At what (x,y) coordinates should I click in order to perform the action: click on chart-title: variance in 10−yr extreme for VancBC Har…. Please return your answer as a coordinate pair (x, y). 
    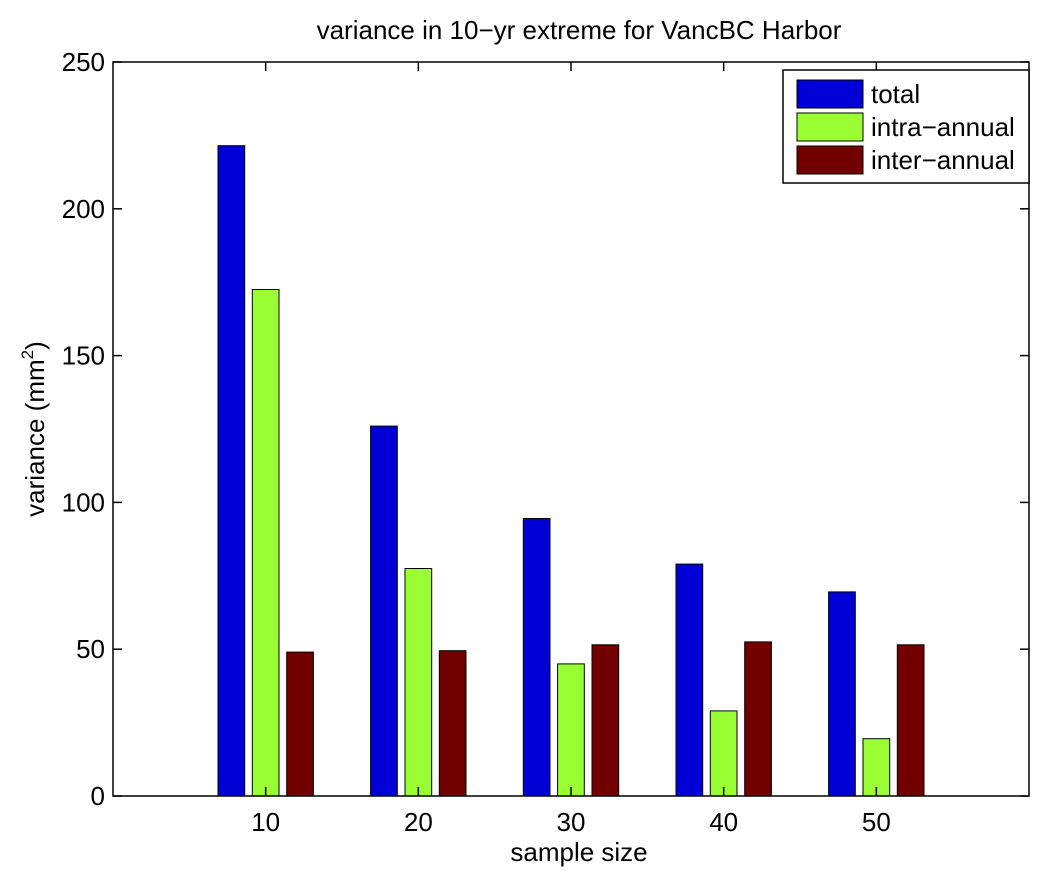
    Looking at the image, I should click on (579, 30).